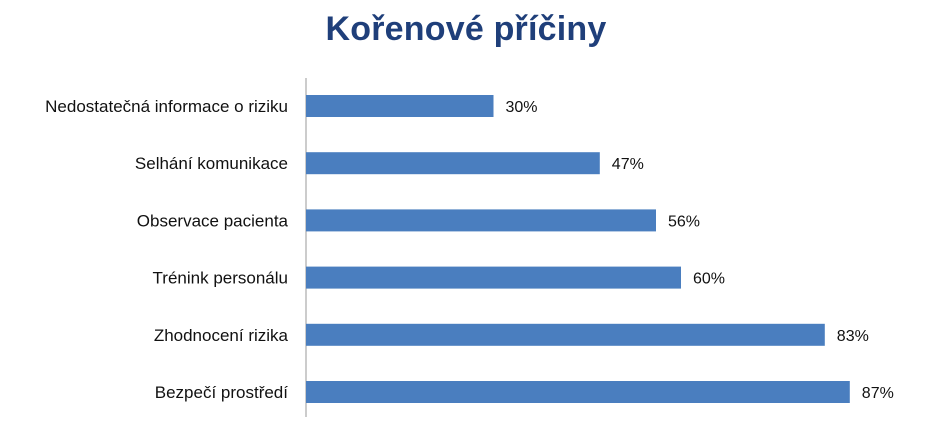 The image size is (932, 437). Describe the element at coordinates (522, 107) in the screenshot. I see `value-label: 30%` at that location.